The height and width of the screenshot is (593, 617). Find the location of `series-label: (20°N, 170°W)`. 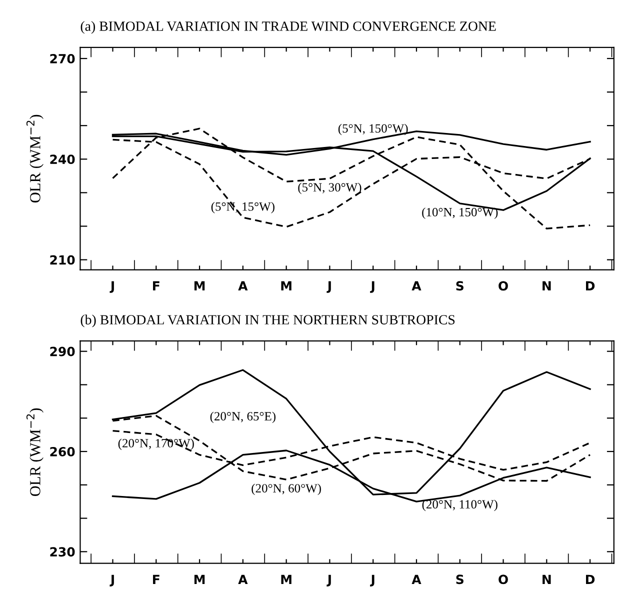

series-label: (20°N, 170°W) is located at coordinates (156, 444).